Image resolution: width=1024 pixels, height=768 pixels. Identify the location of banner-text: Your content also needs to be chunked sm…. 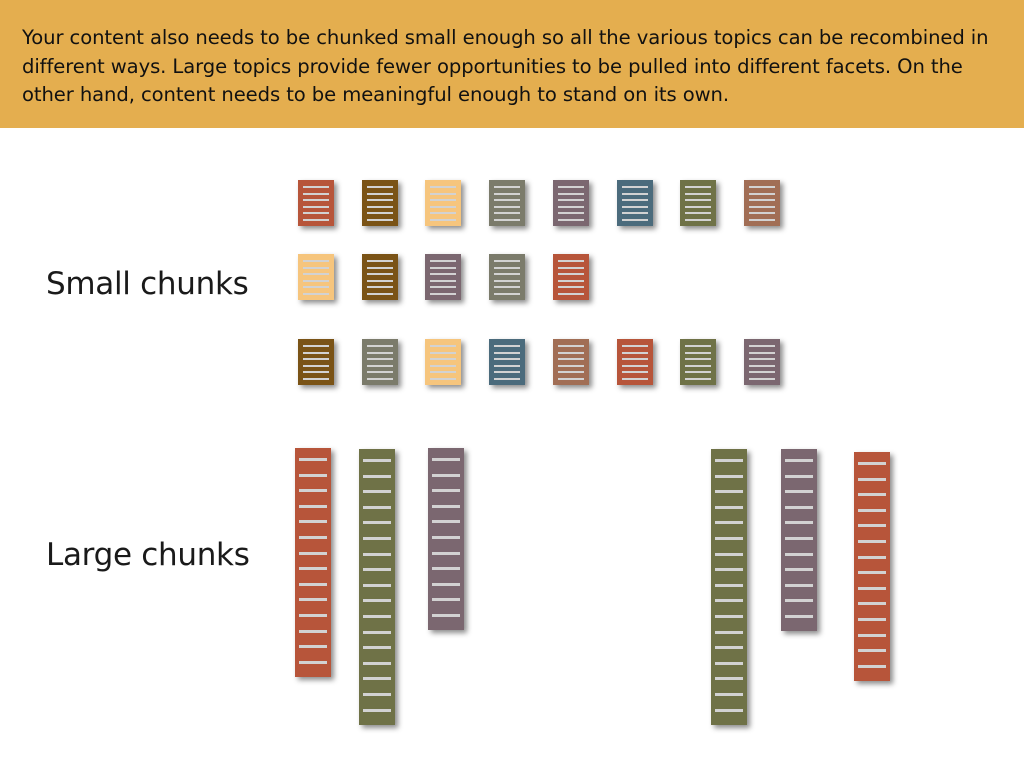
(505, 66).